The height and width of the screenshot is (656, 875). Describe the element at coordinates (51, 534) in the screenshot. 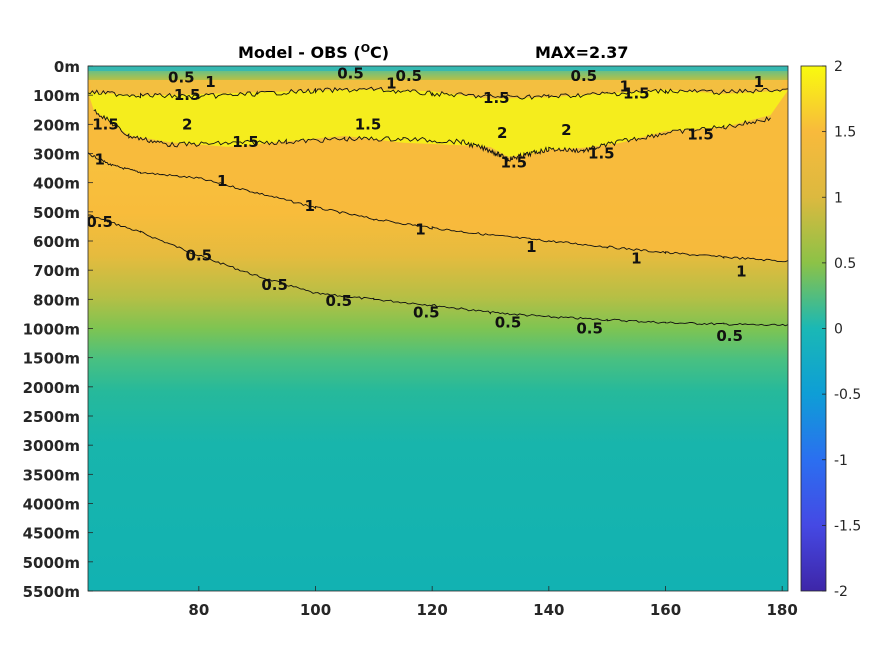

I see `y-tick-label: 4500m` at that location.